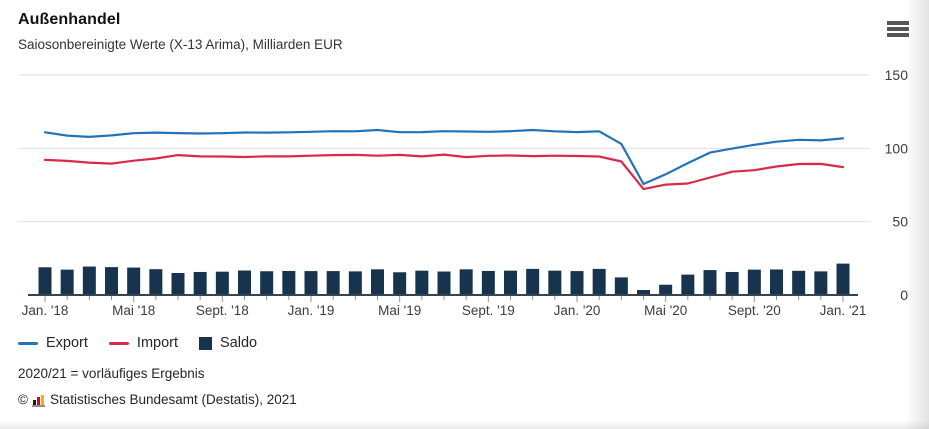  I want to click on x-axis-label: Jan. '21, so click(843, 310).